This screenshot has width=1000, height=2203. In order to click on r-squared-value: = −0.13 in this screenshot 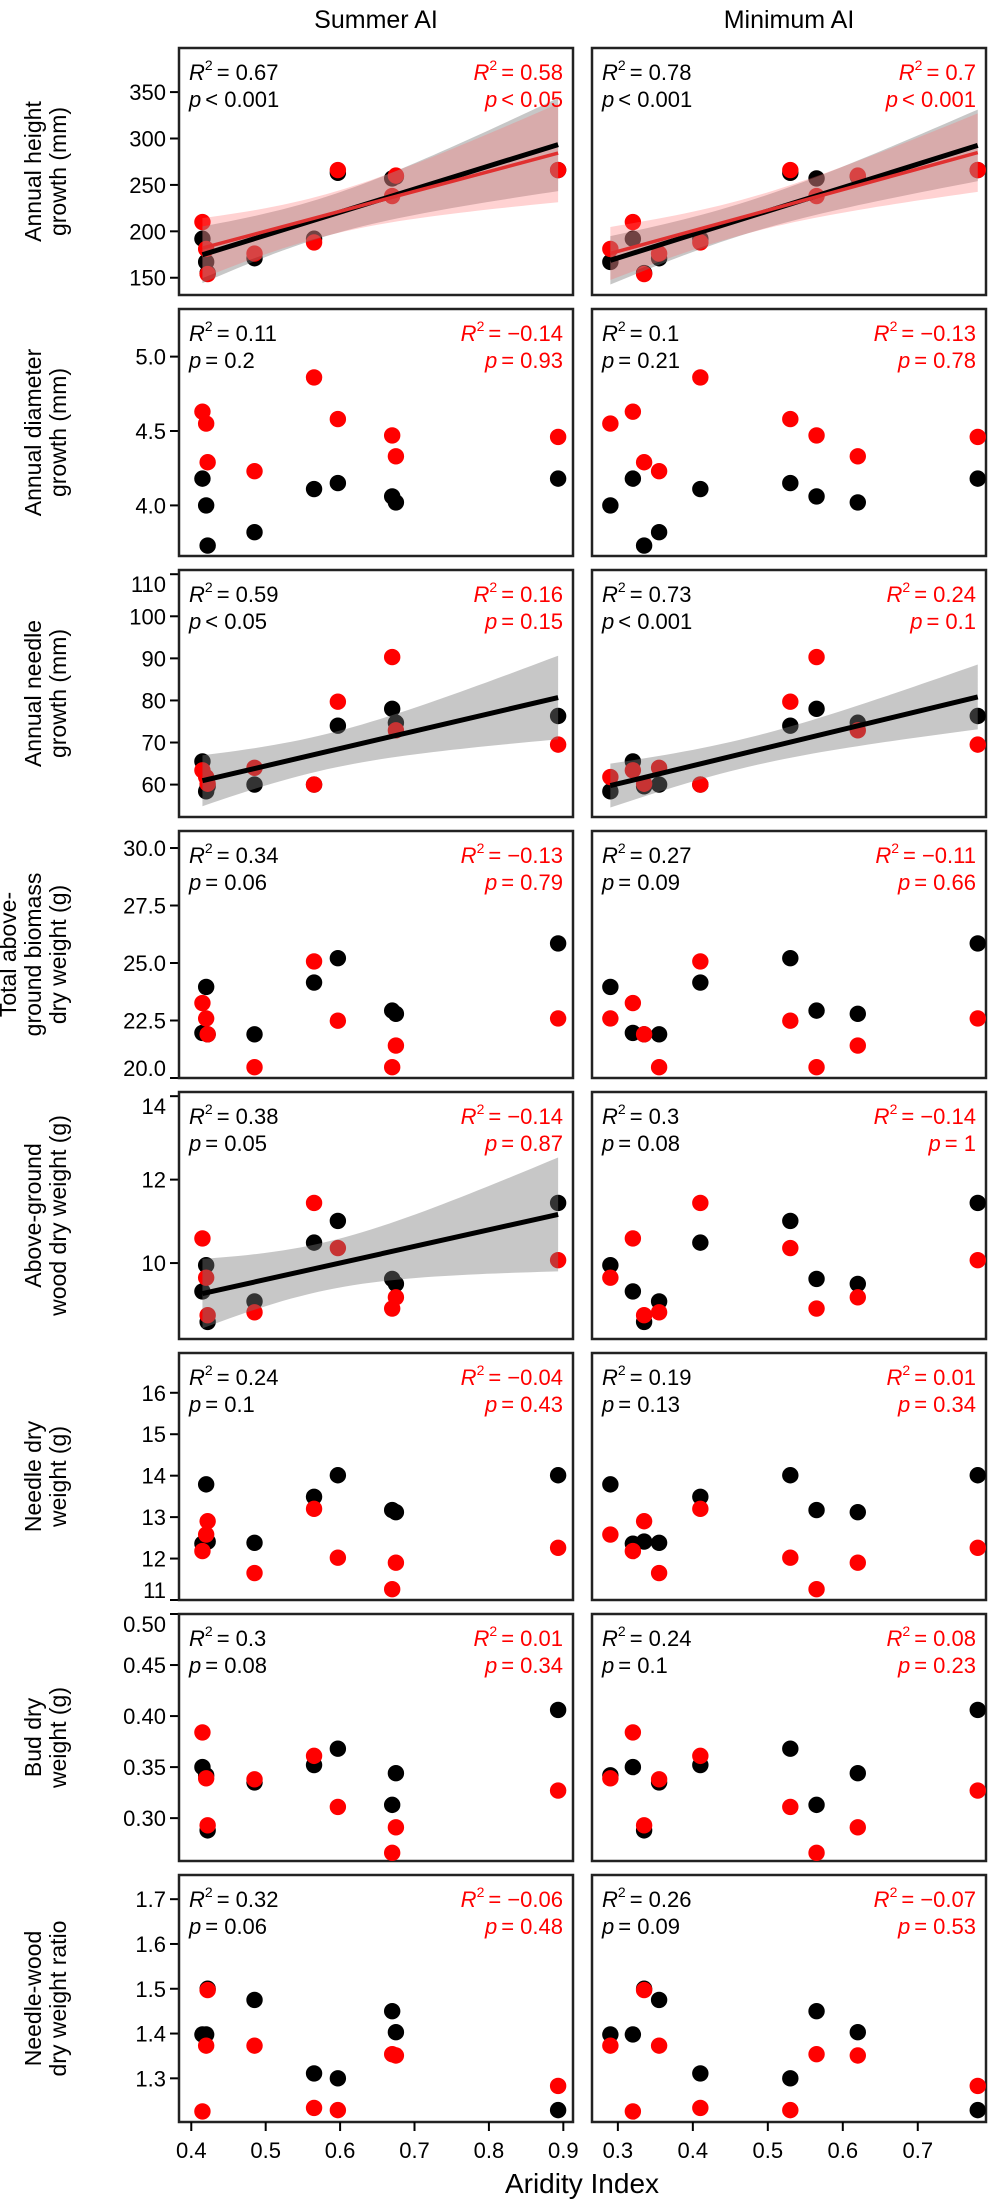, I will do `click(525, 855)`.